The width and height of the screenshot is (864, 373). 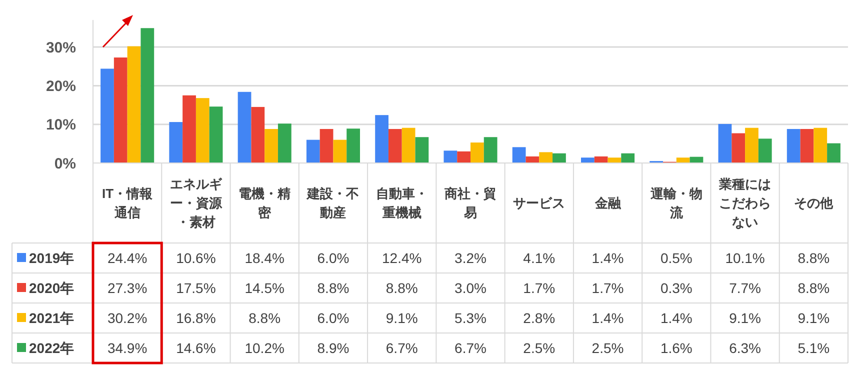 I want to click on data-label: 7.7%, so click(x=745, y=288).